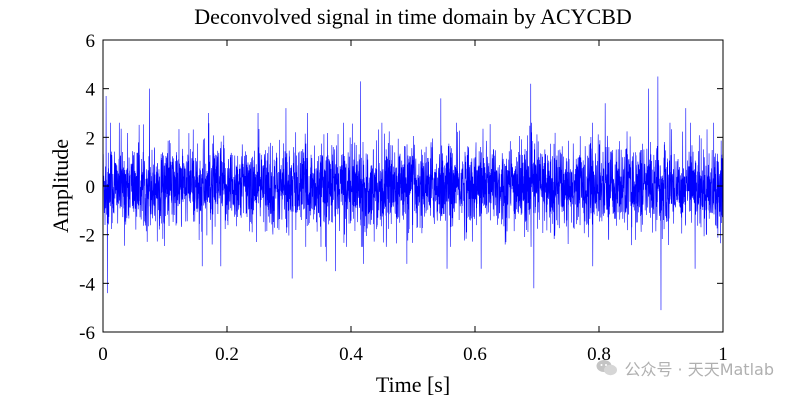  Describe the element at coordinates (351, 354) in the screenshot. I see `x-tick-label: 0.4` at that location.